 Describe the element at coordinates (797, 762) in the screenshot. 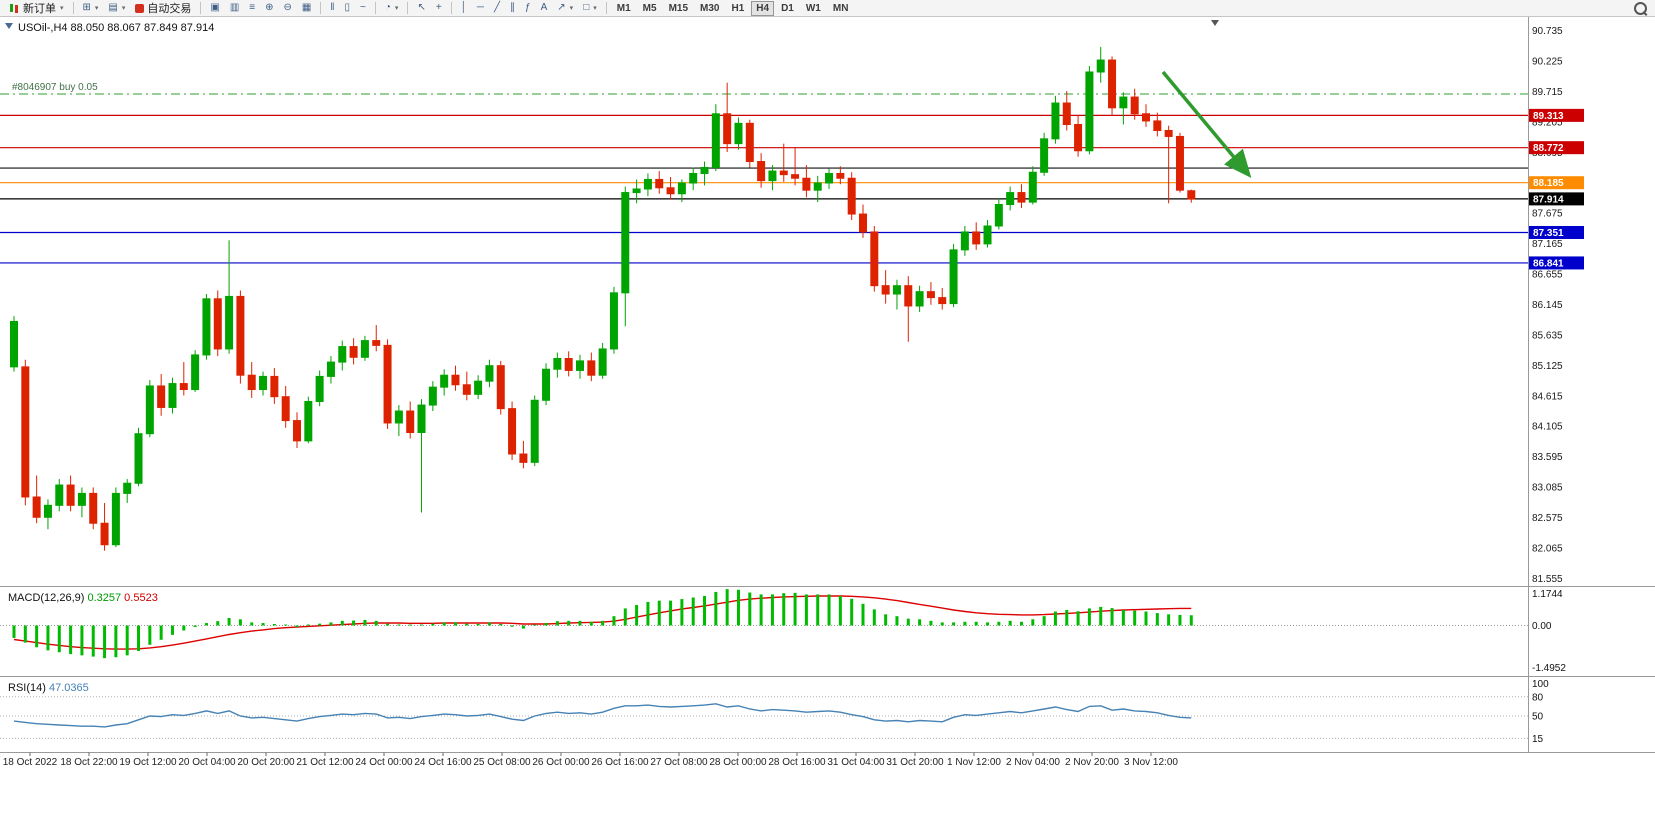

I see `time-axis-label: 28 Oct 16:00` at that location.